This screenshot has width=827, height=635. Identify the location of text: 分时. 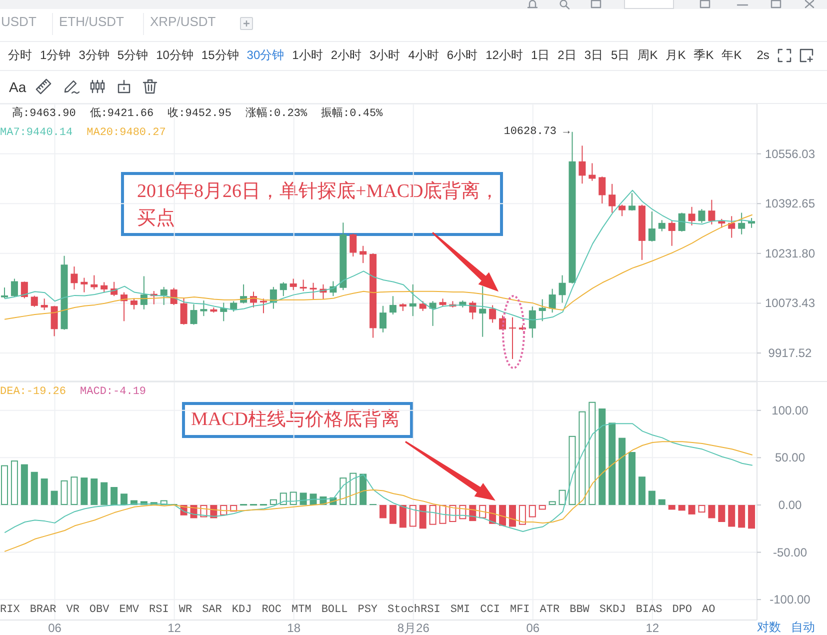
(20, 55).